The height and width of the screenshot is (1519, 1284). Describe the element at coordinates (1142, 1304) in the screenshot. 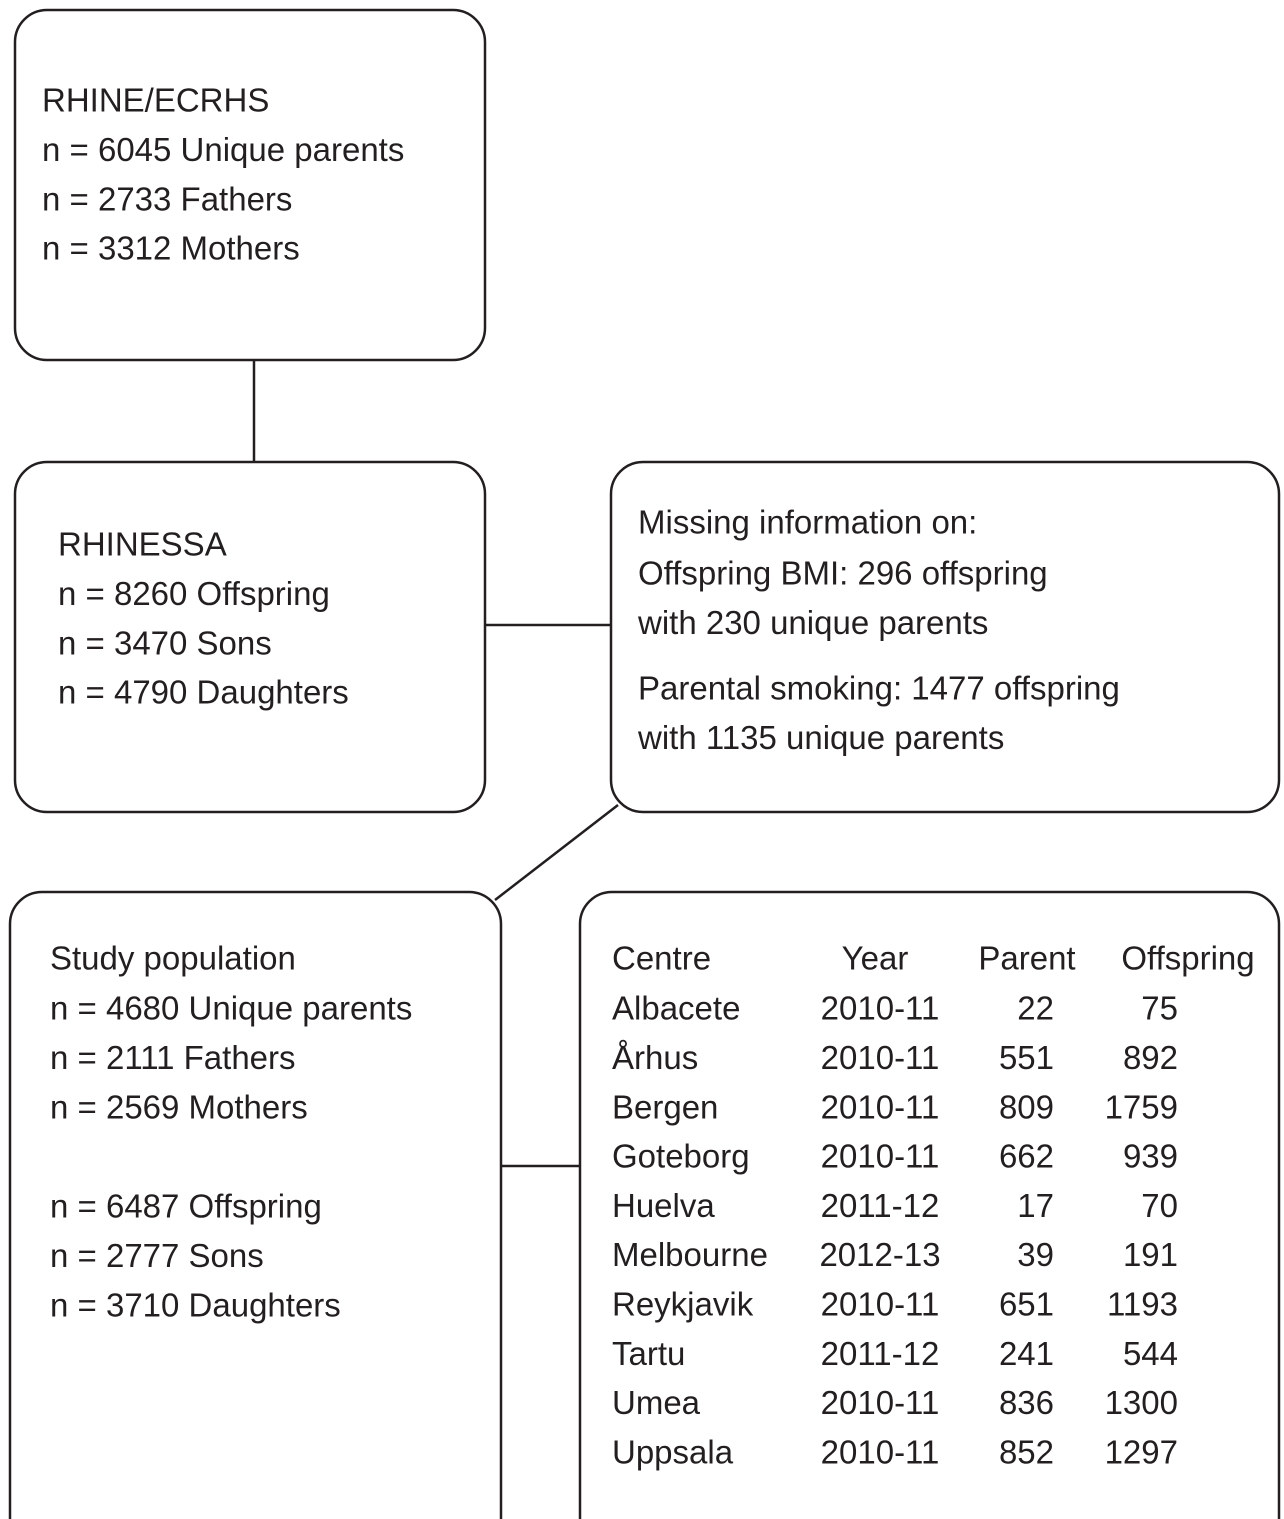

I see `table-cell: 1193` at that location.